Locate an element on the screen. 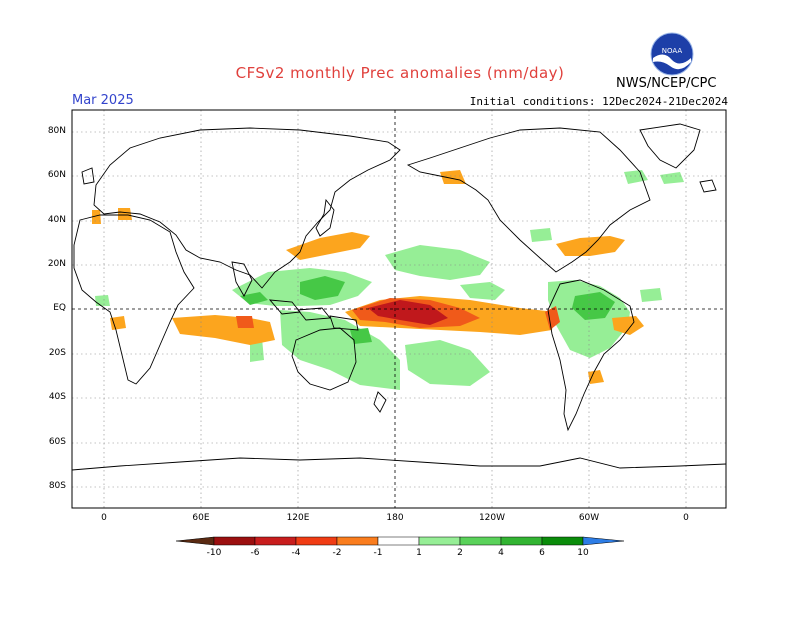 This screenshot has height=618, width=800. colorbar-label: 1 is located at coordinates (419, 553).